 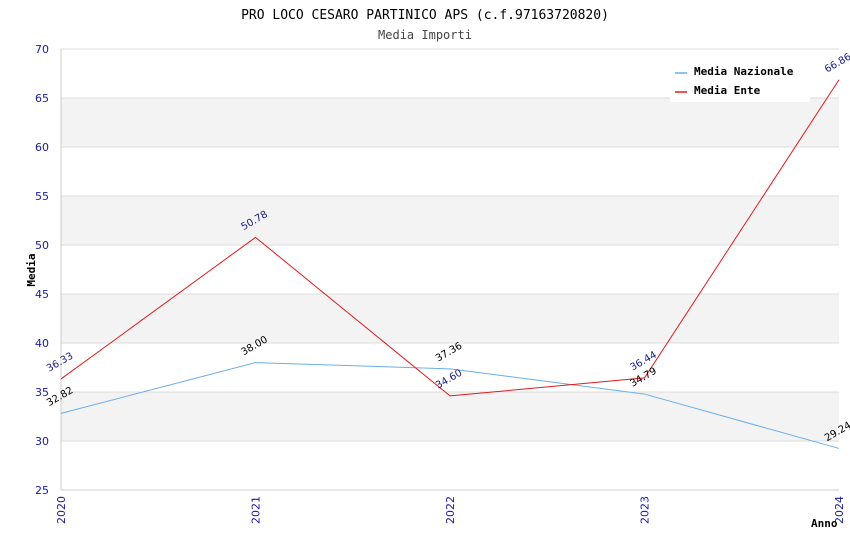 I want to click on y-axis-label: Media, so click(x=31, y=269).